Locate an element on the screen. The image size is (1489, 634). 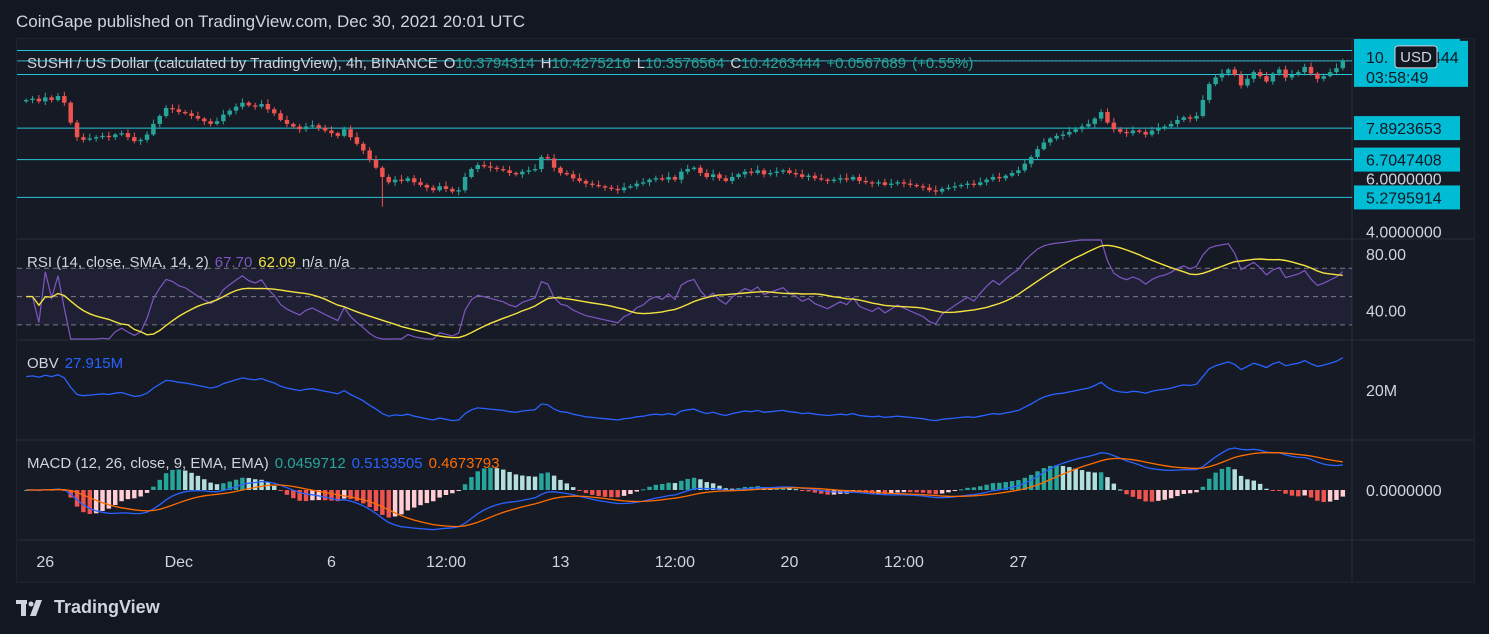
currency-label: USD is located at coordinates (1416, 57).